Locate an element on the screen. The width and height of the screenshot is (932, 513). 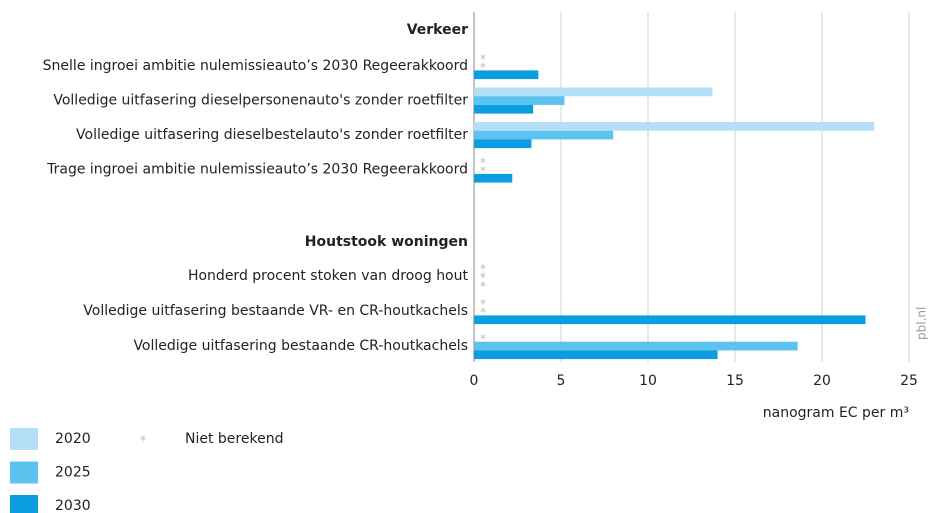
x-tick-label: 20 is located at coordinates (822, 381).